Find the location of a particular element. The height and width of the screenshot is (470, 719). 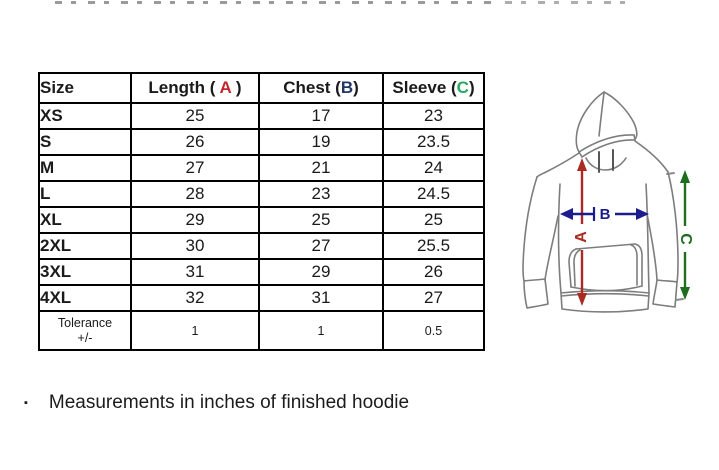

header-length-pre: Length ( is located at coordinates (184, 87).